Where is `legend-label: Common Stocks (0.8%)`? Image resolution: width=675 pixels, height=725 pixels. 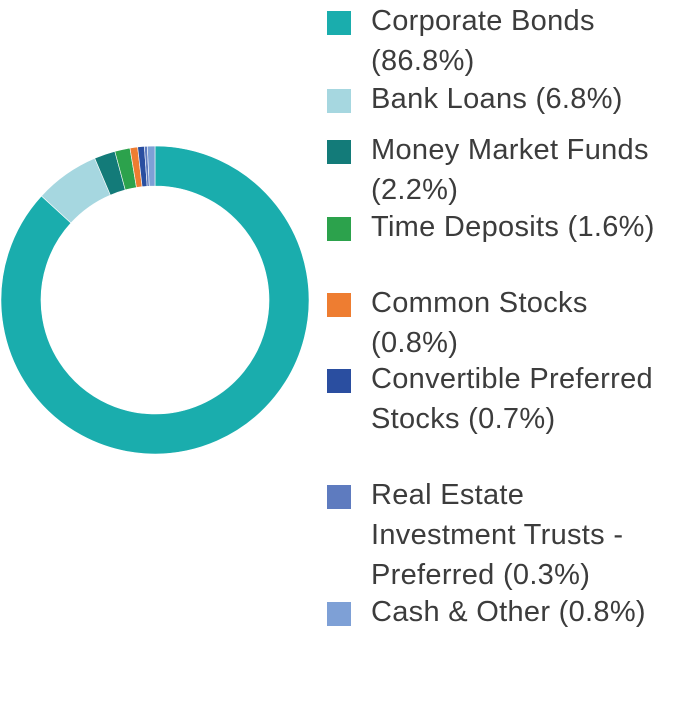 legend-label: Common Stocks (0.8%) is located at coordinates (479, 323).